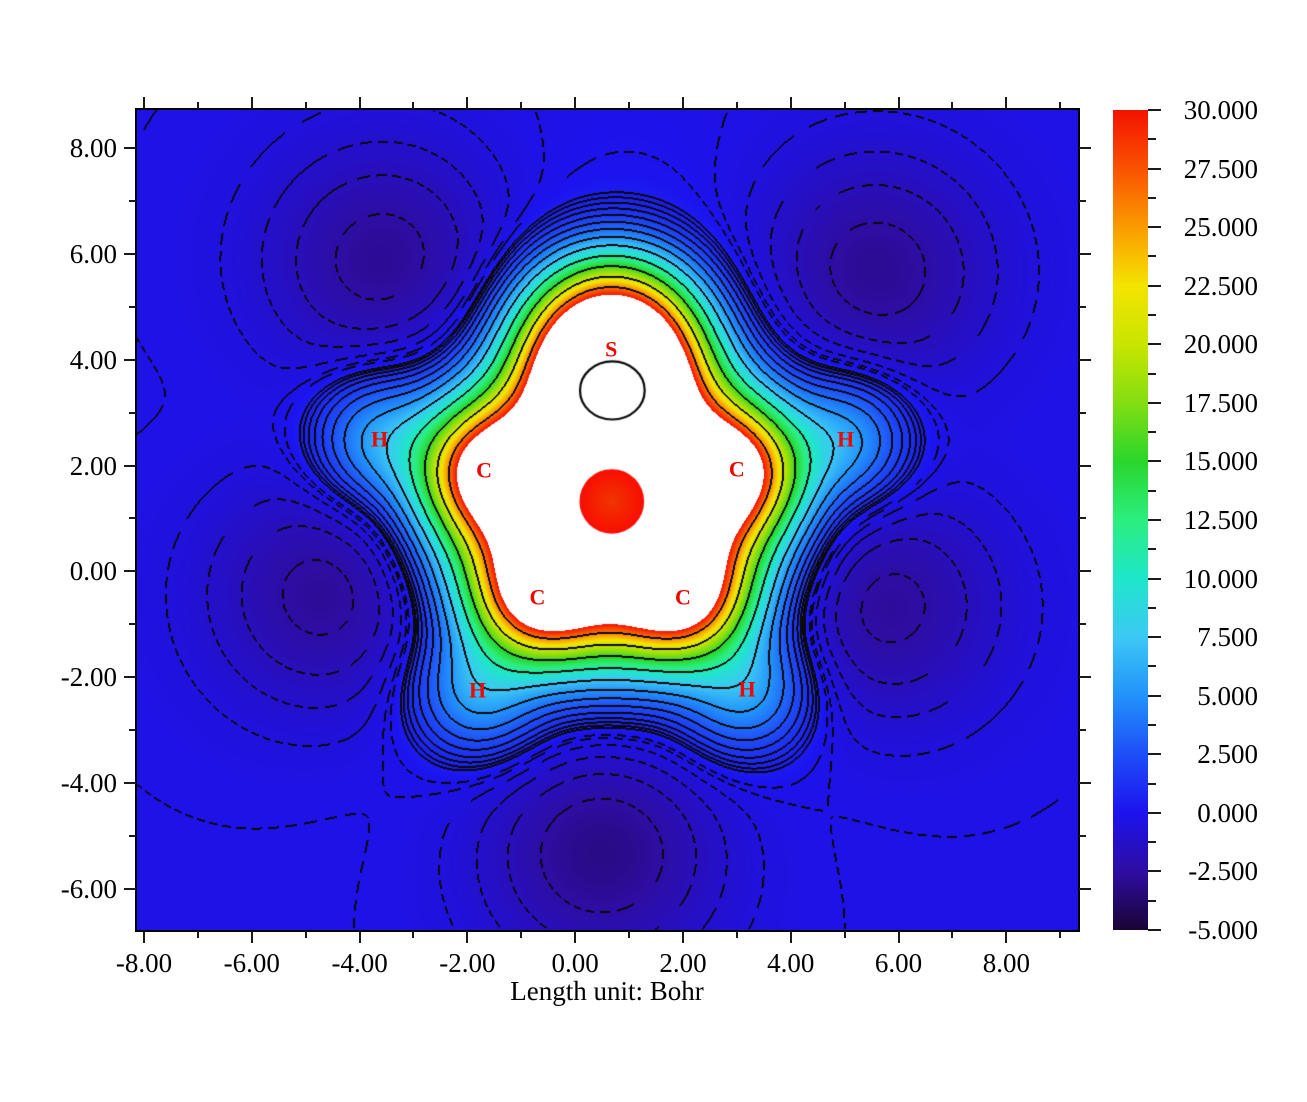 The image size is (1307, 1102). What do you see at coordinates (1223, 930) in the screenshot?
I see `colorbar-tick-label: -5.000` at bounding box center [1223, 930].